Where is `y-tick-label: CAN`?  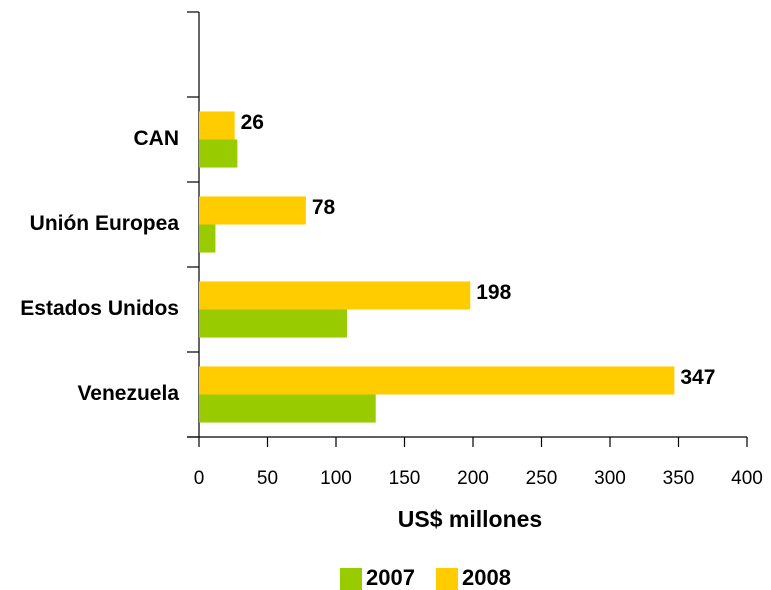
y-tick-label: CAN is located at coordinates (157, 138).